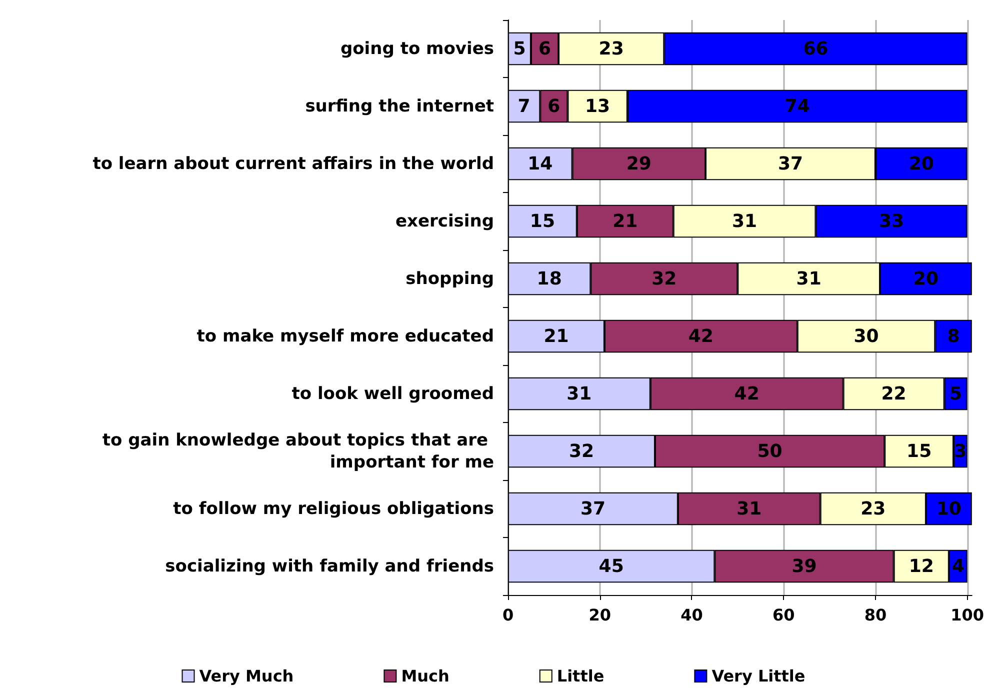 Image resolution: width=987 pixels, height=691 pixels. Describe the element at coordinates (759, 676) in the screenshot. I see `legend-label: Very Little` at that location.